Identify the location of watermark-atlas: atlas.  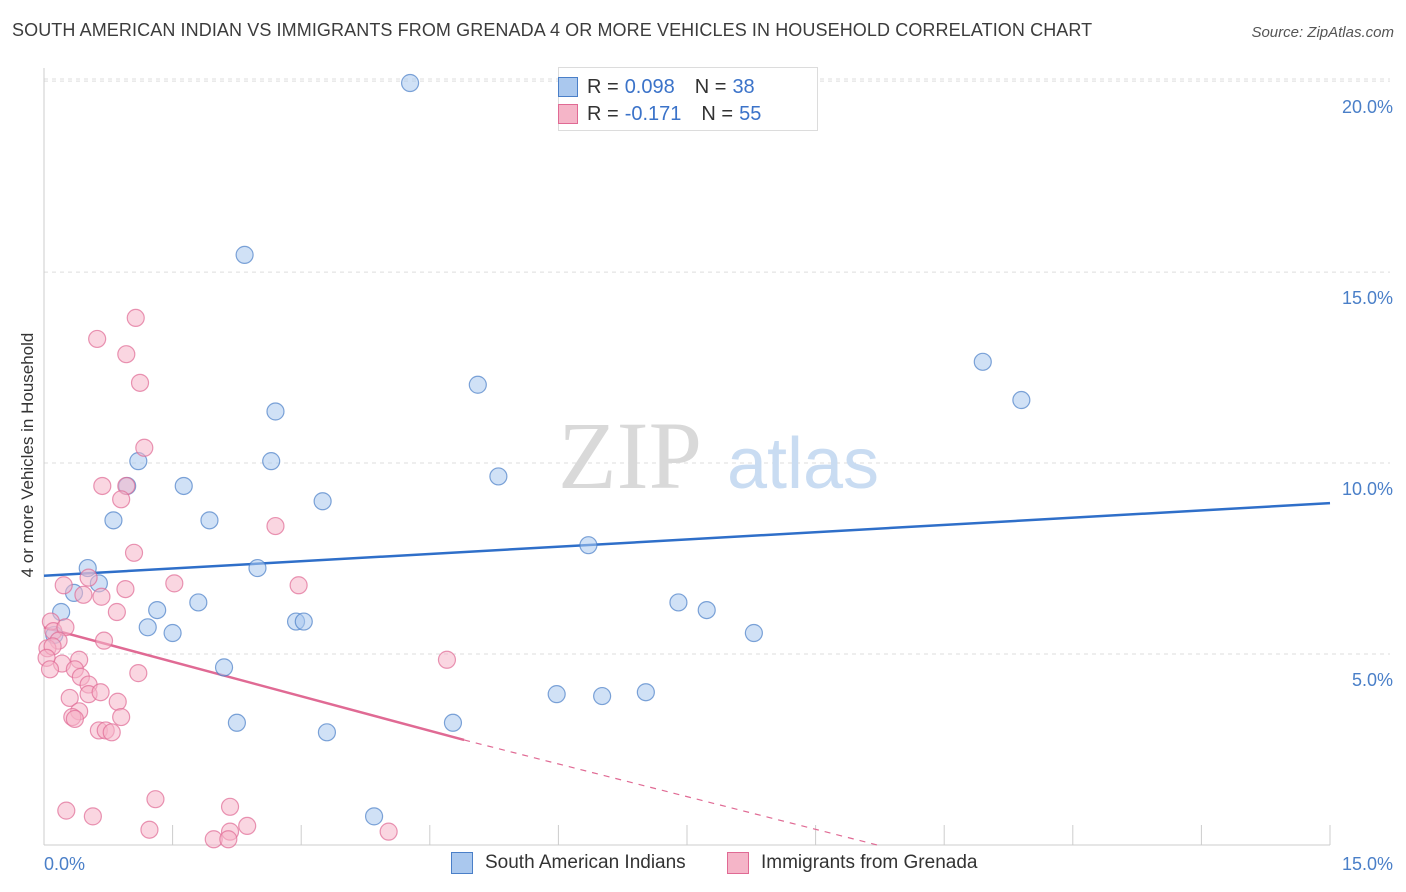
(803, 464).